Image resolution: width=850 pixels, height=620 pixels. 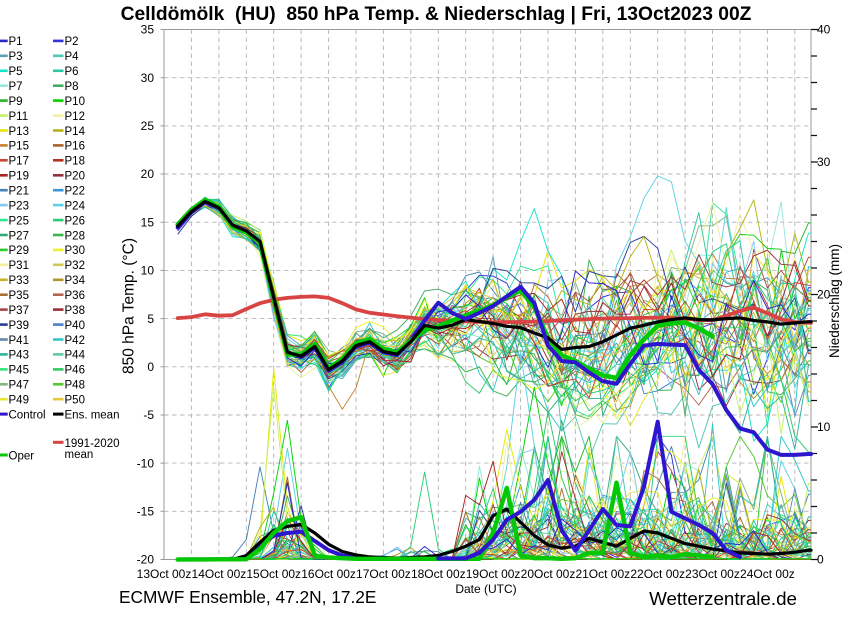 I want to click on svg-text: 20Oct 00z, so click(x=548, y=574).